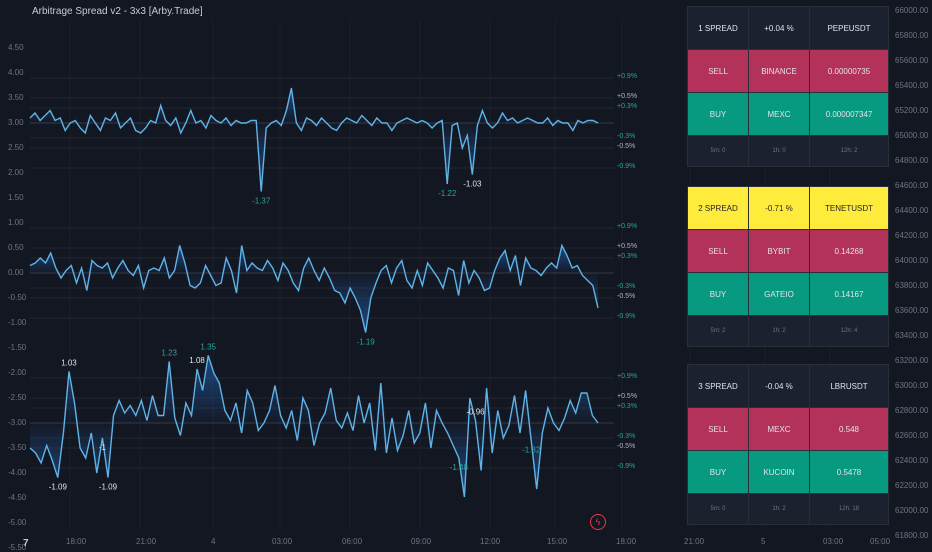  What do you see at coordinates (459, 467) in the screenshot?
I see `spread-annotation: -1.48` at bounding box center [459, 467].